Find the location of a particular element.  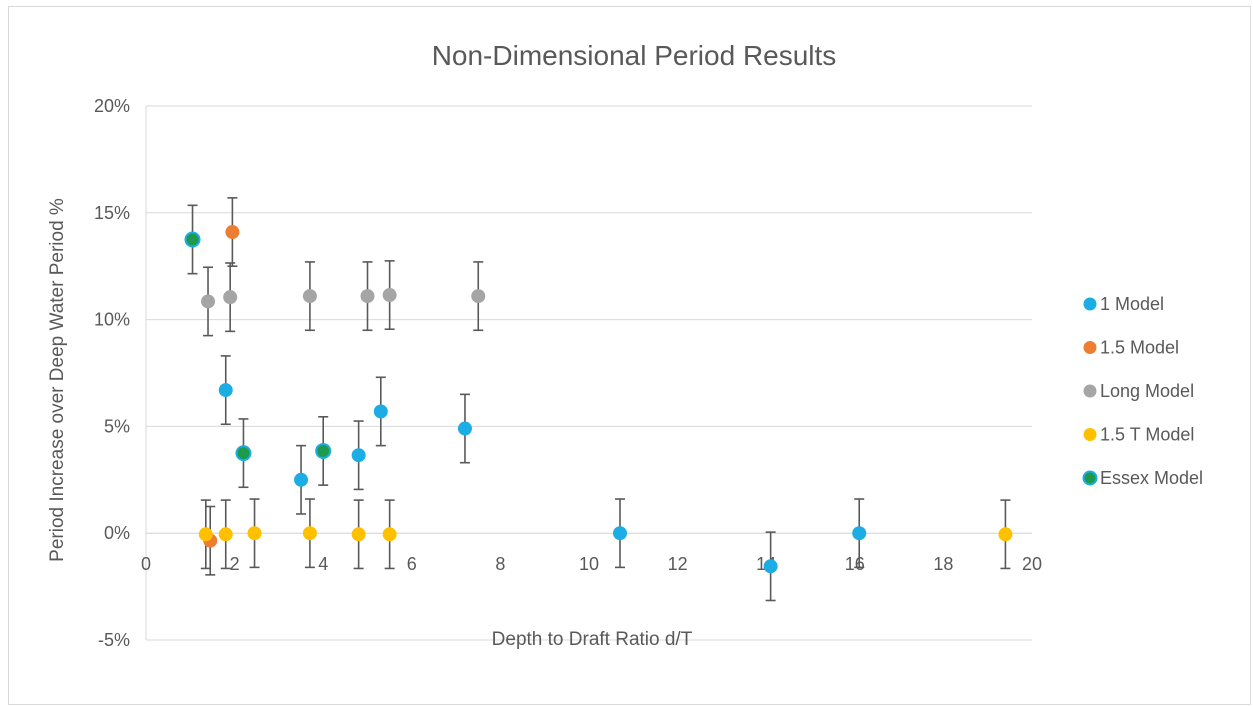

legend-label: 1.5 Model is located at coordinates (1139, 348).